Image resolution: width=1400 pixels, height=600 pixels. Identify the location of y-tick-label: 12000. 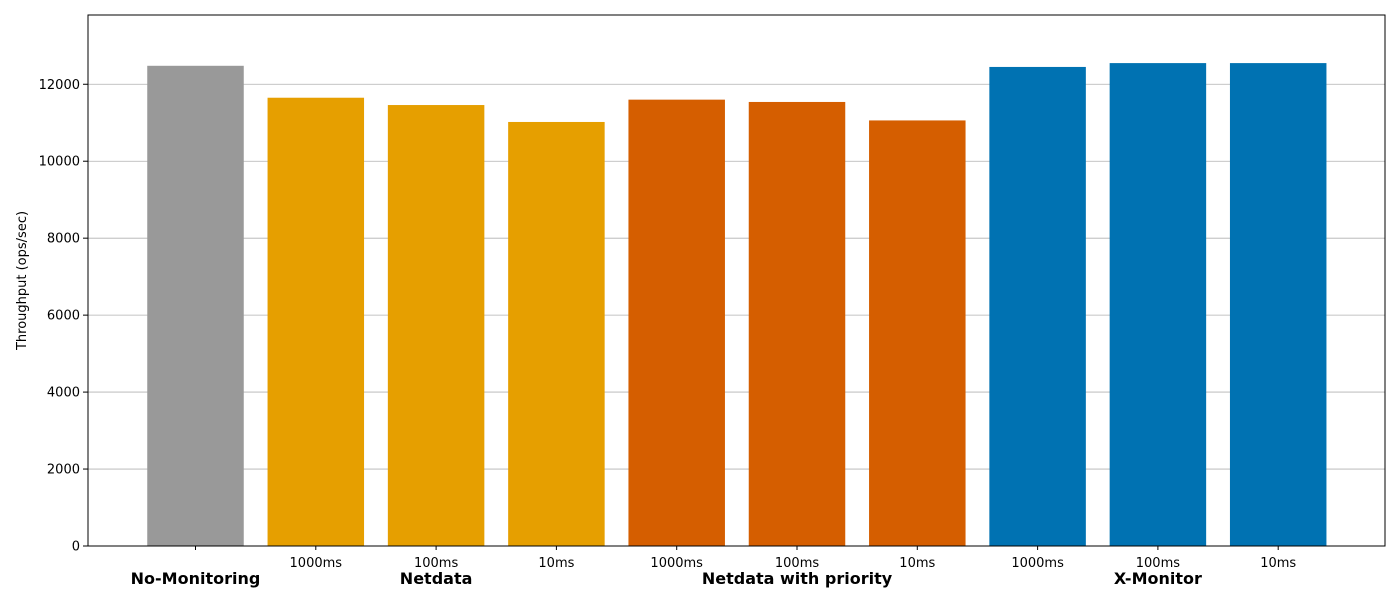
(59, 85).